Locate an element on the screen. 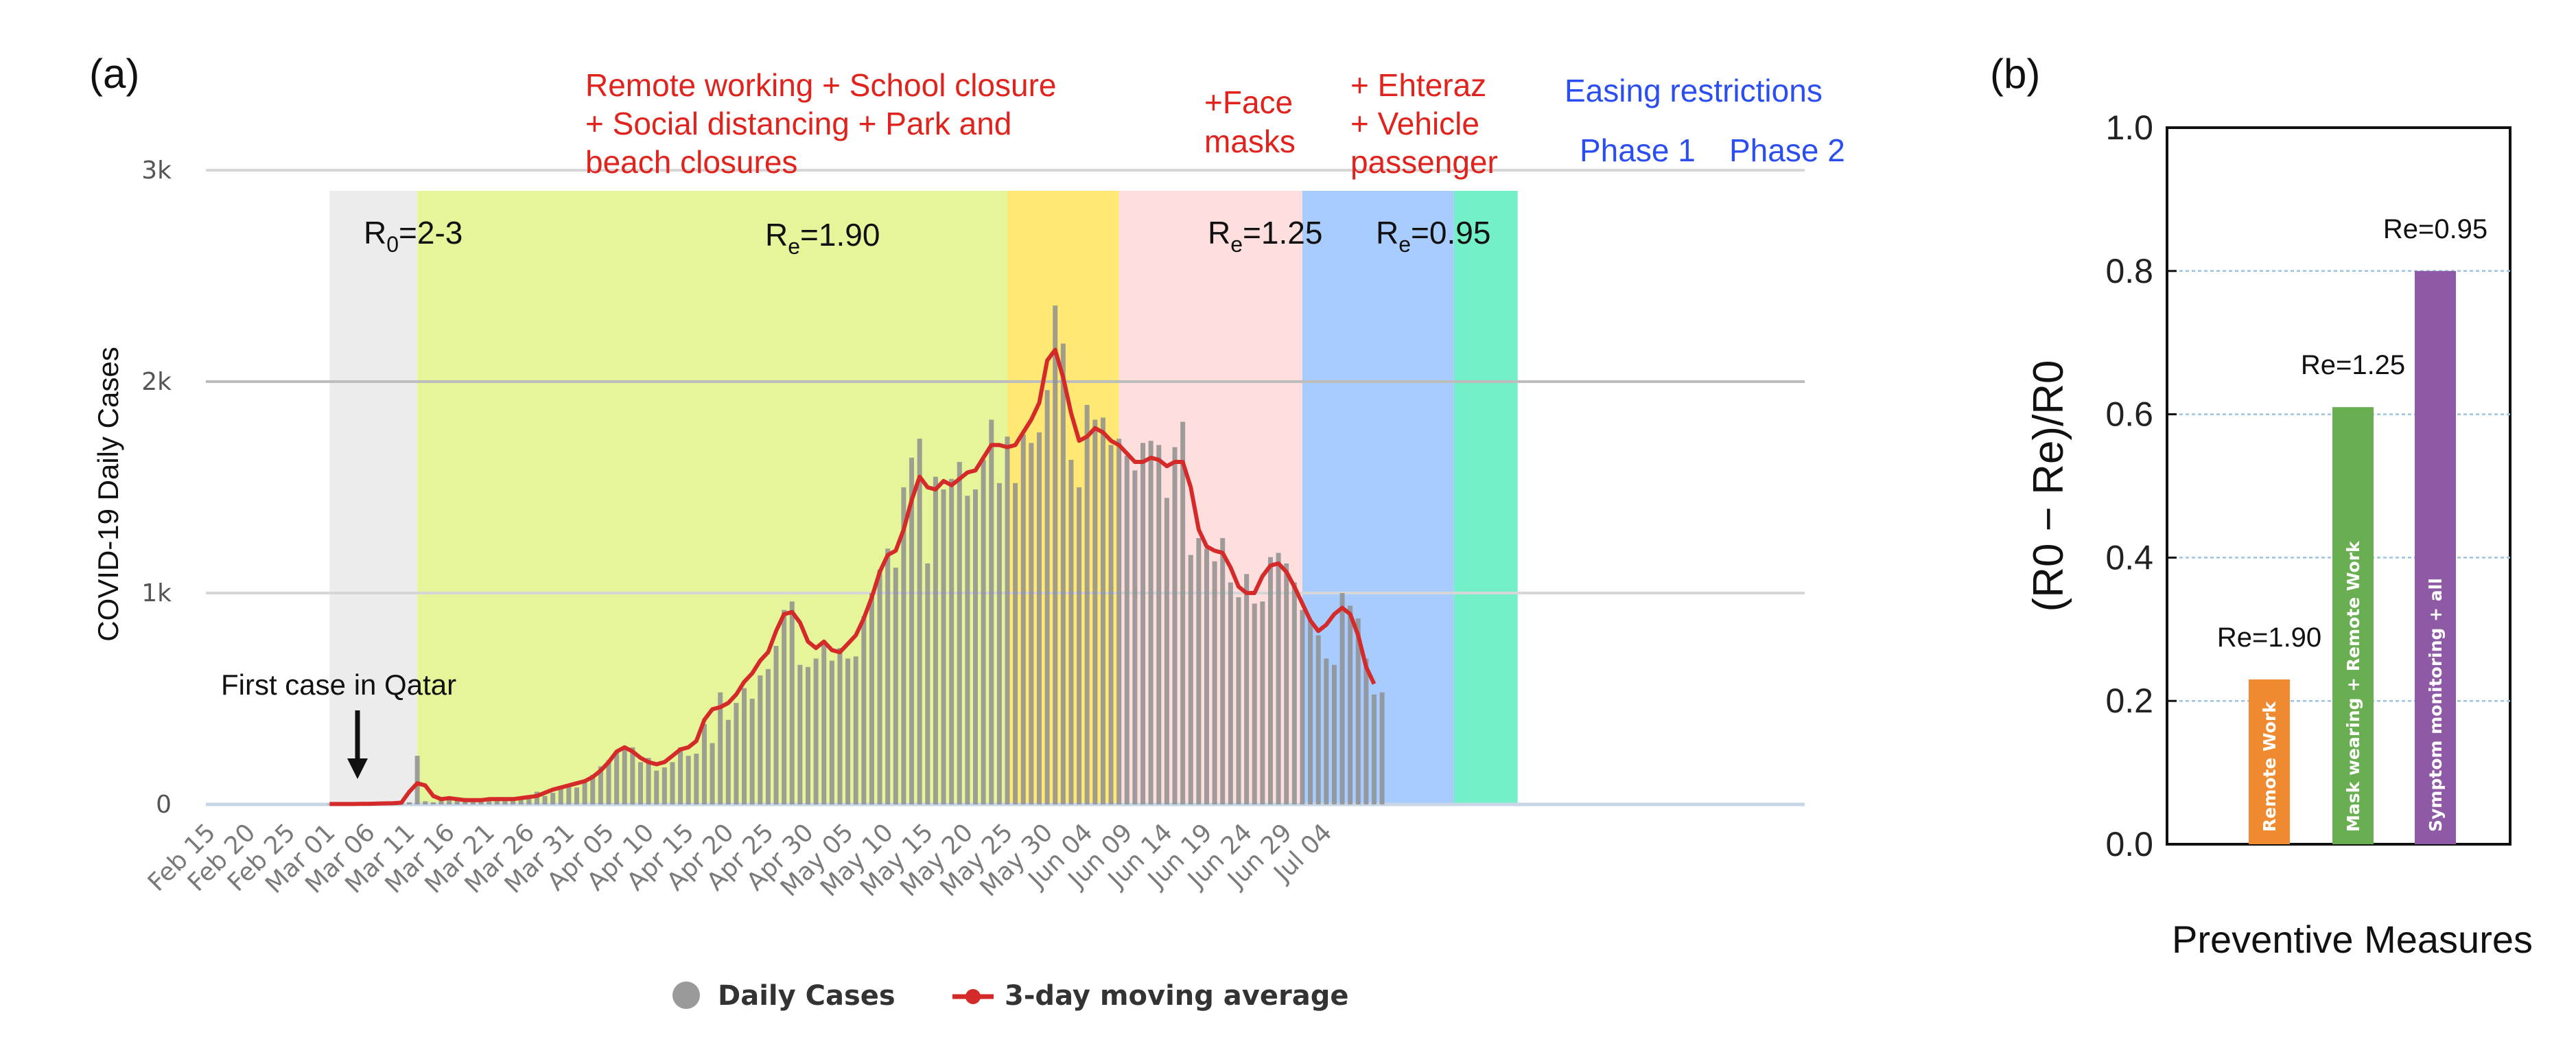  b-bar-value-label: Re=1.90 is located at coordinates (2269, 638).